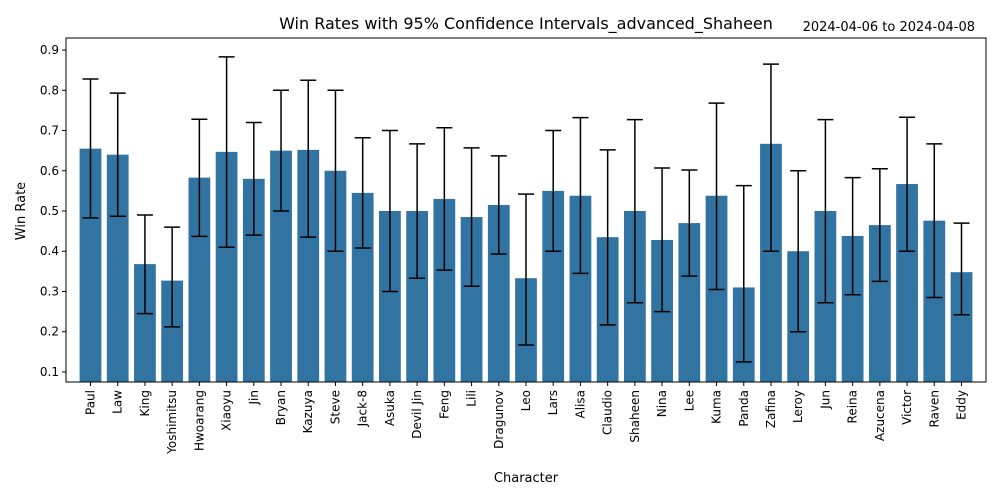  What do you see at coordinates (308, 265) in the screenshot?
I see `bar-kazuya` at bounding box center [308, 265].